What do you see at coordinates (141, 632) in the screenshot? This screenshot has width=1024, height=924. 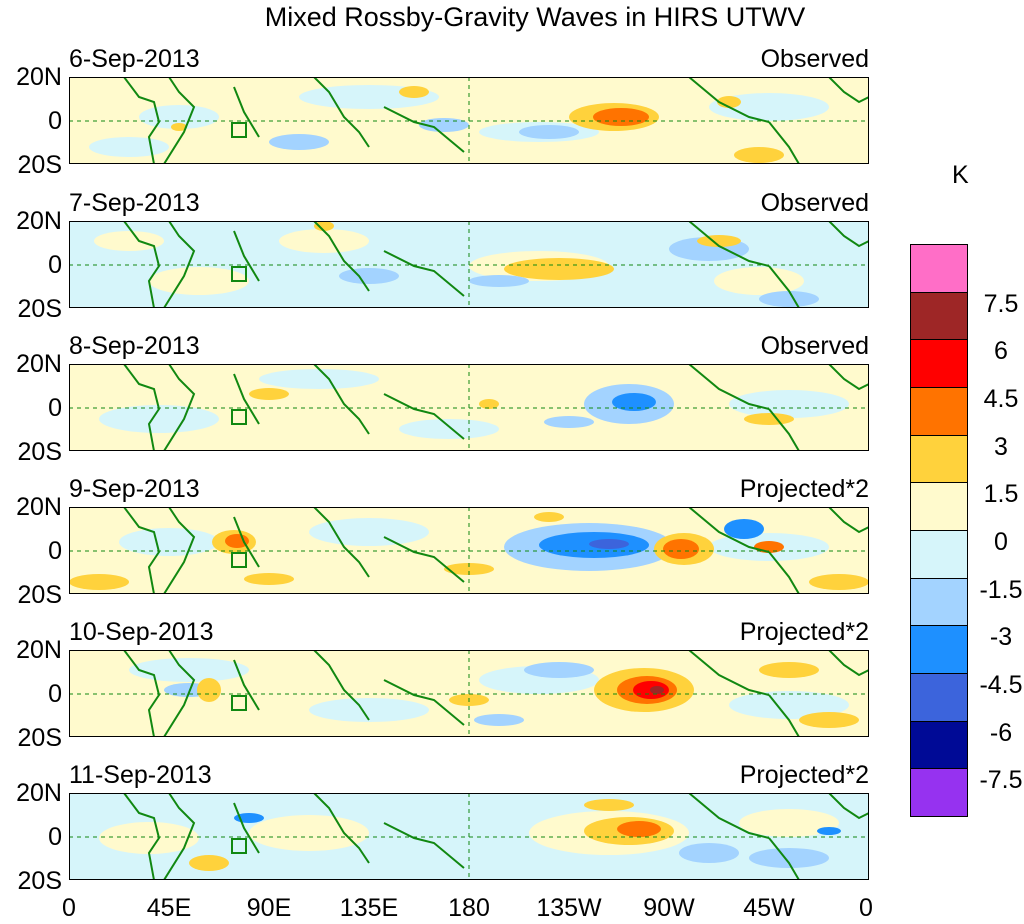 I see `panel-date: 10-Sep-2013` at bounding box center [141, 632].